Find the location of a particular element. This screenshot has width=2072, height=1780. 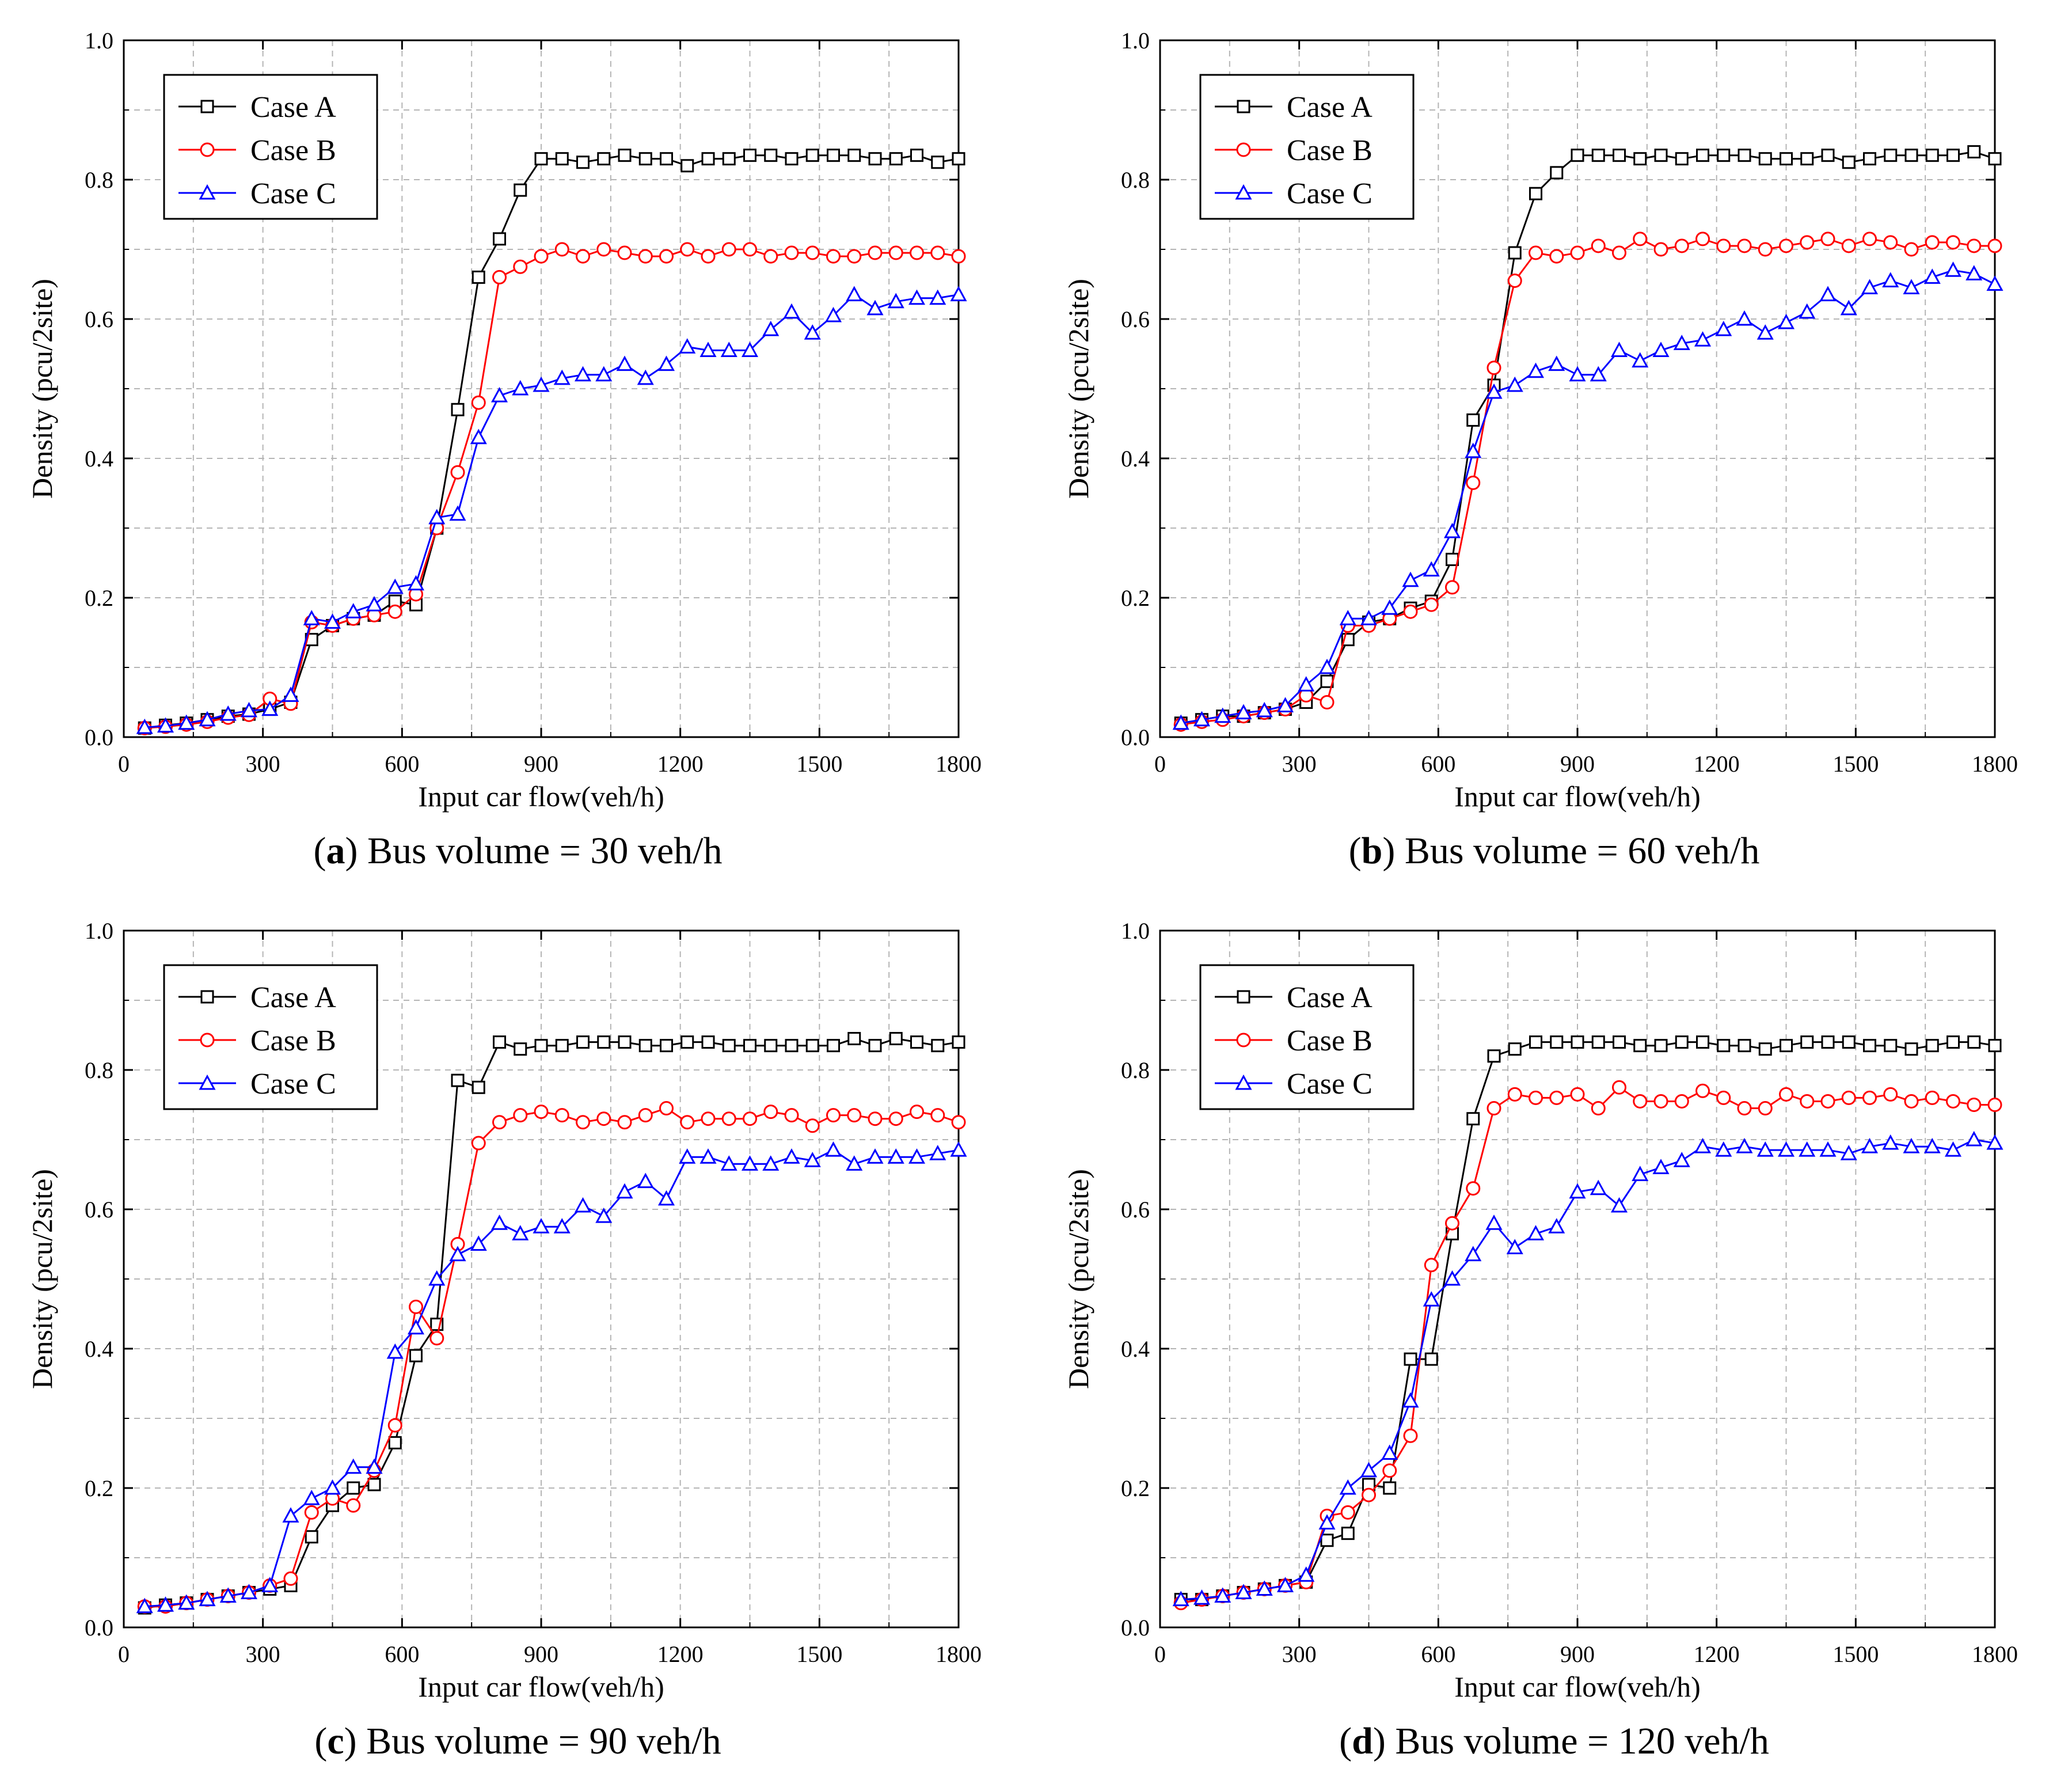

series-case-c-b is located at coordinates (1587, 495).